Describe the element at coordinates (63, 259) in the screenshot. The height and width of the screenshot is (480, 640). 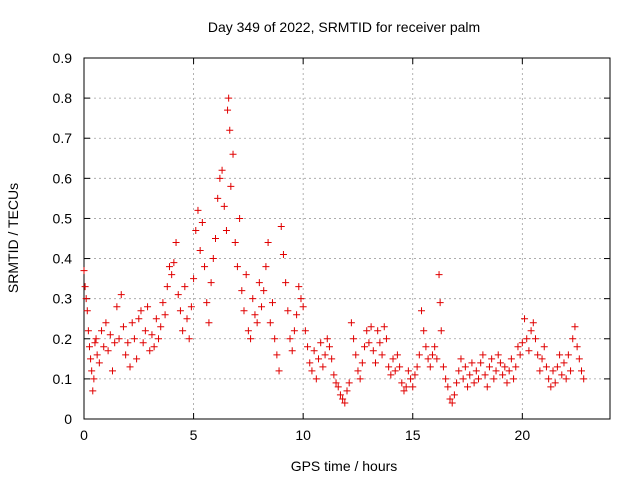
I see `y-tick-label: 0.4` at that location.